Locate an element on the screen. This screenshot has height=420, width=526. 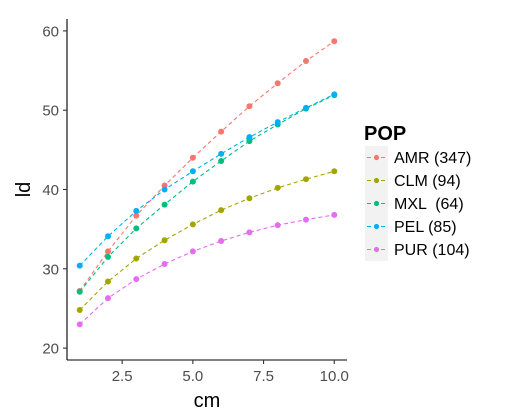
x-axis-ticks: 2.5 5.0 7.5 10.0 is located at coordinates (230, 372).